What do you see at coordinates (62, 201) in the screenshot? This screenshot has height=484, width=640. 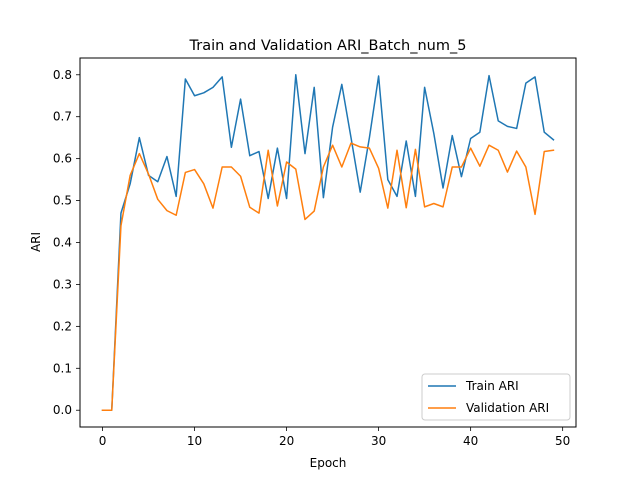 I see `y-tick-label: 0.5` at bounding box center [62, 201].